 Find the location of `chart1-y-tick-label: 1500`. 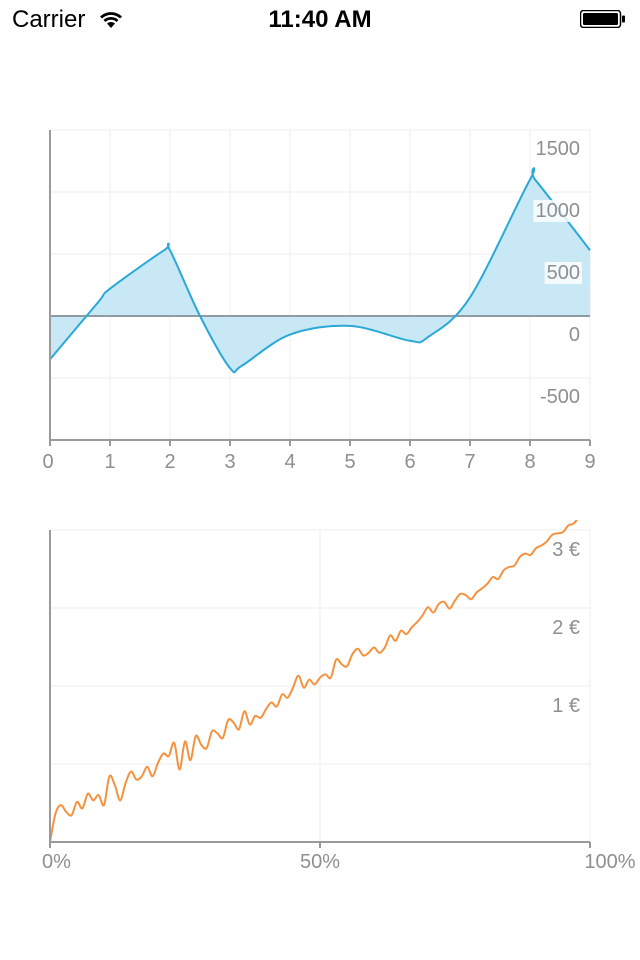

chart1-y-tick-label: 1500 is located at coordinates (558, 149).